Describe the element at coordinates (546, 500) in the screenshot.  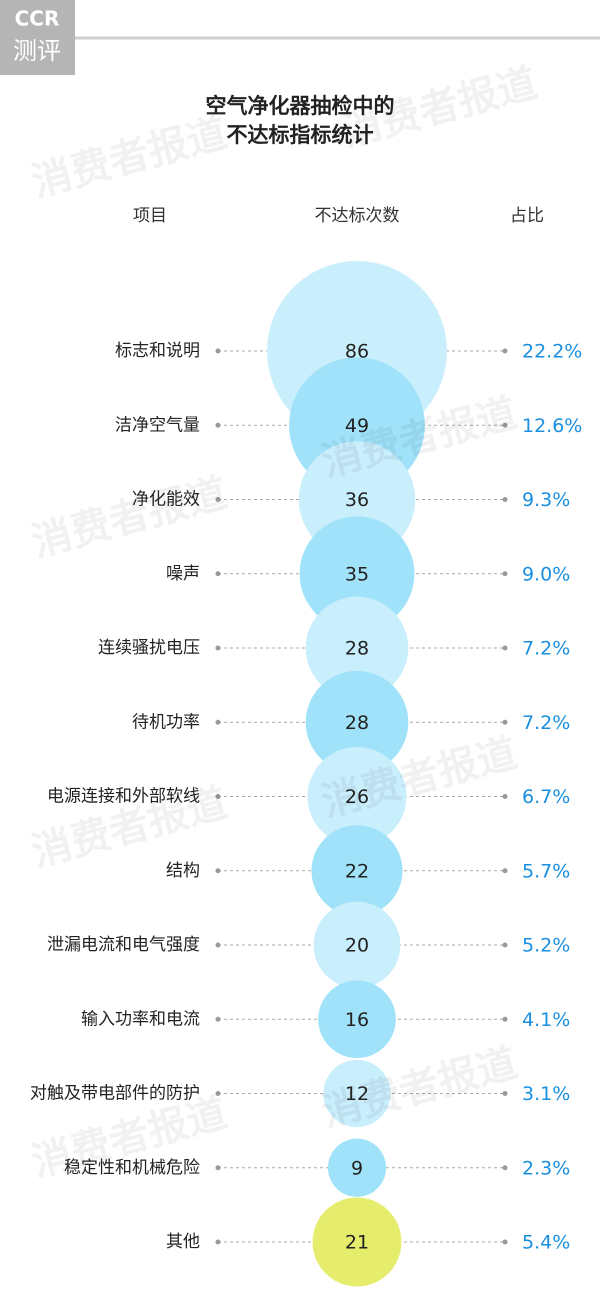
I see `share-label: 9.3%` at that location.